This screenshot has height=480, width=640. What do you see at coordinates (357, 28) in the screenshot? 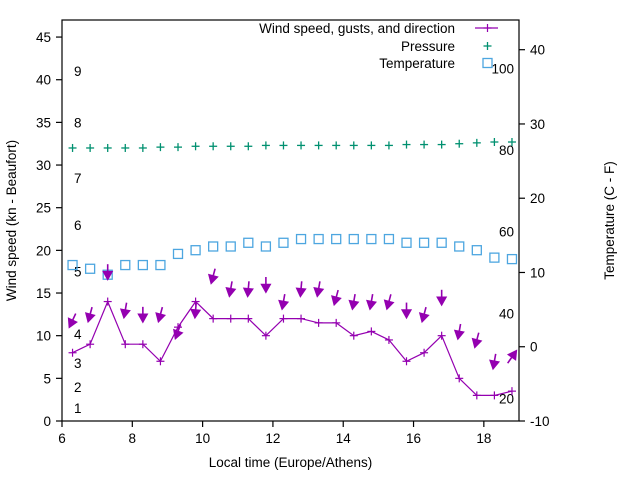
I see `legend-label-0: Wind speed, gusts, and direction` at bounding box center [357, 28].